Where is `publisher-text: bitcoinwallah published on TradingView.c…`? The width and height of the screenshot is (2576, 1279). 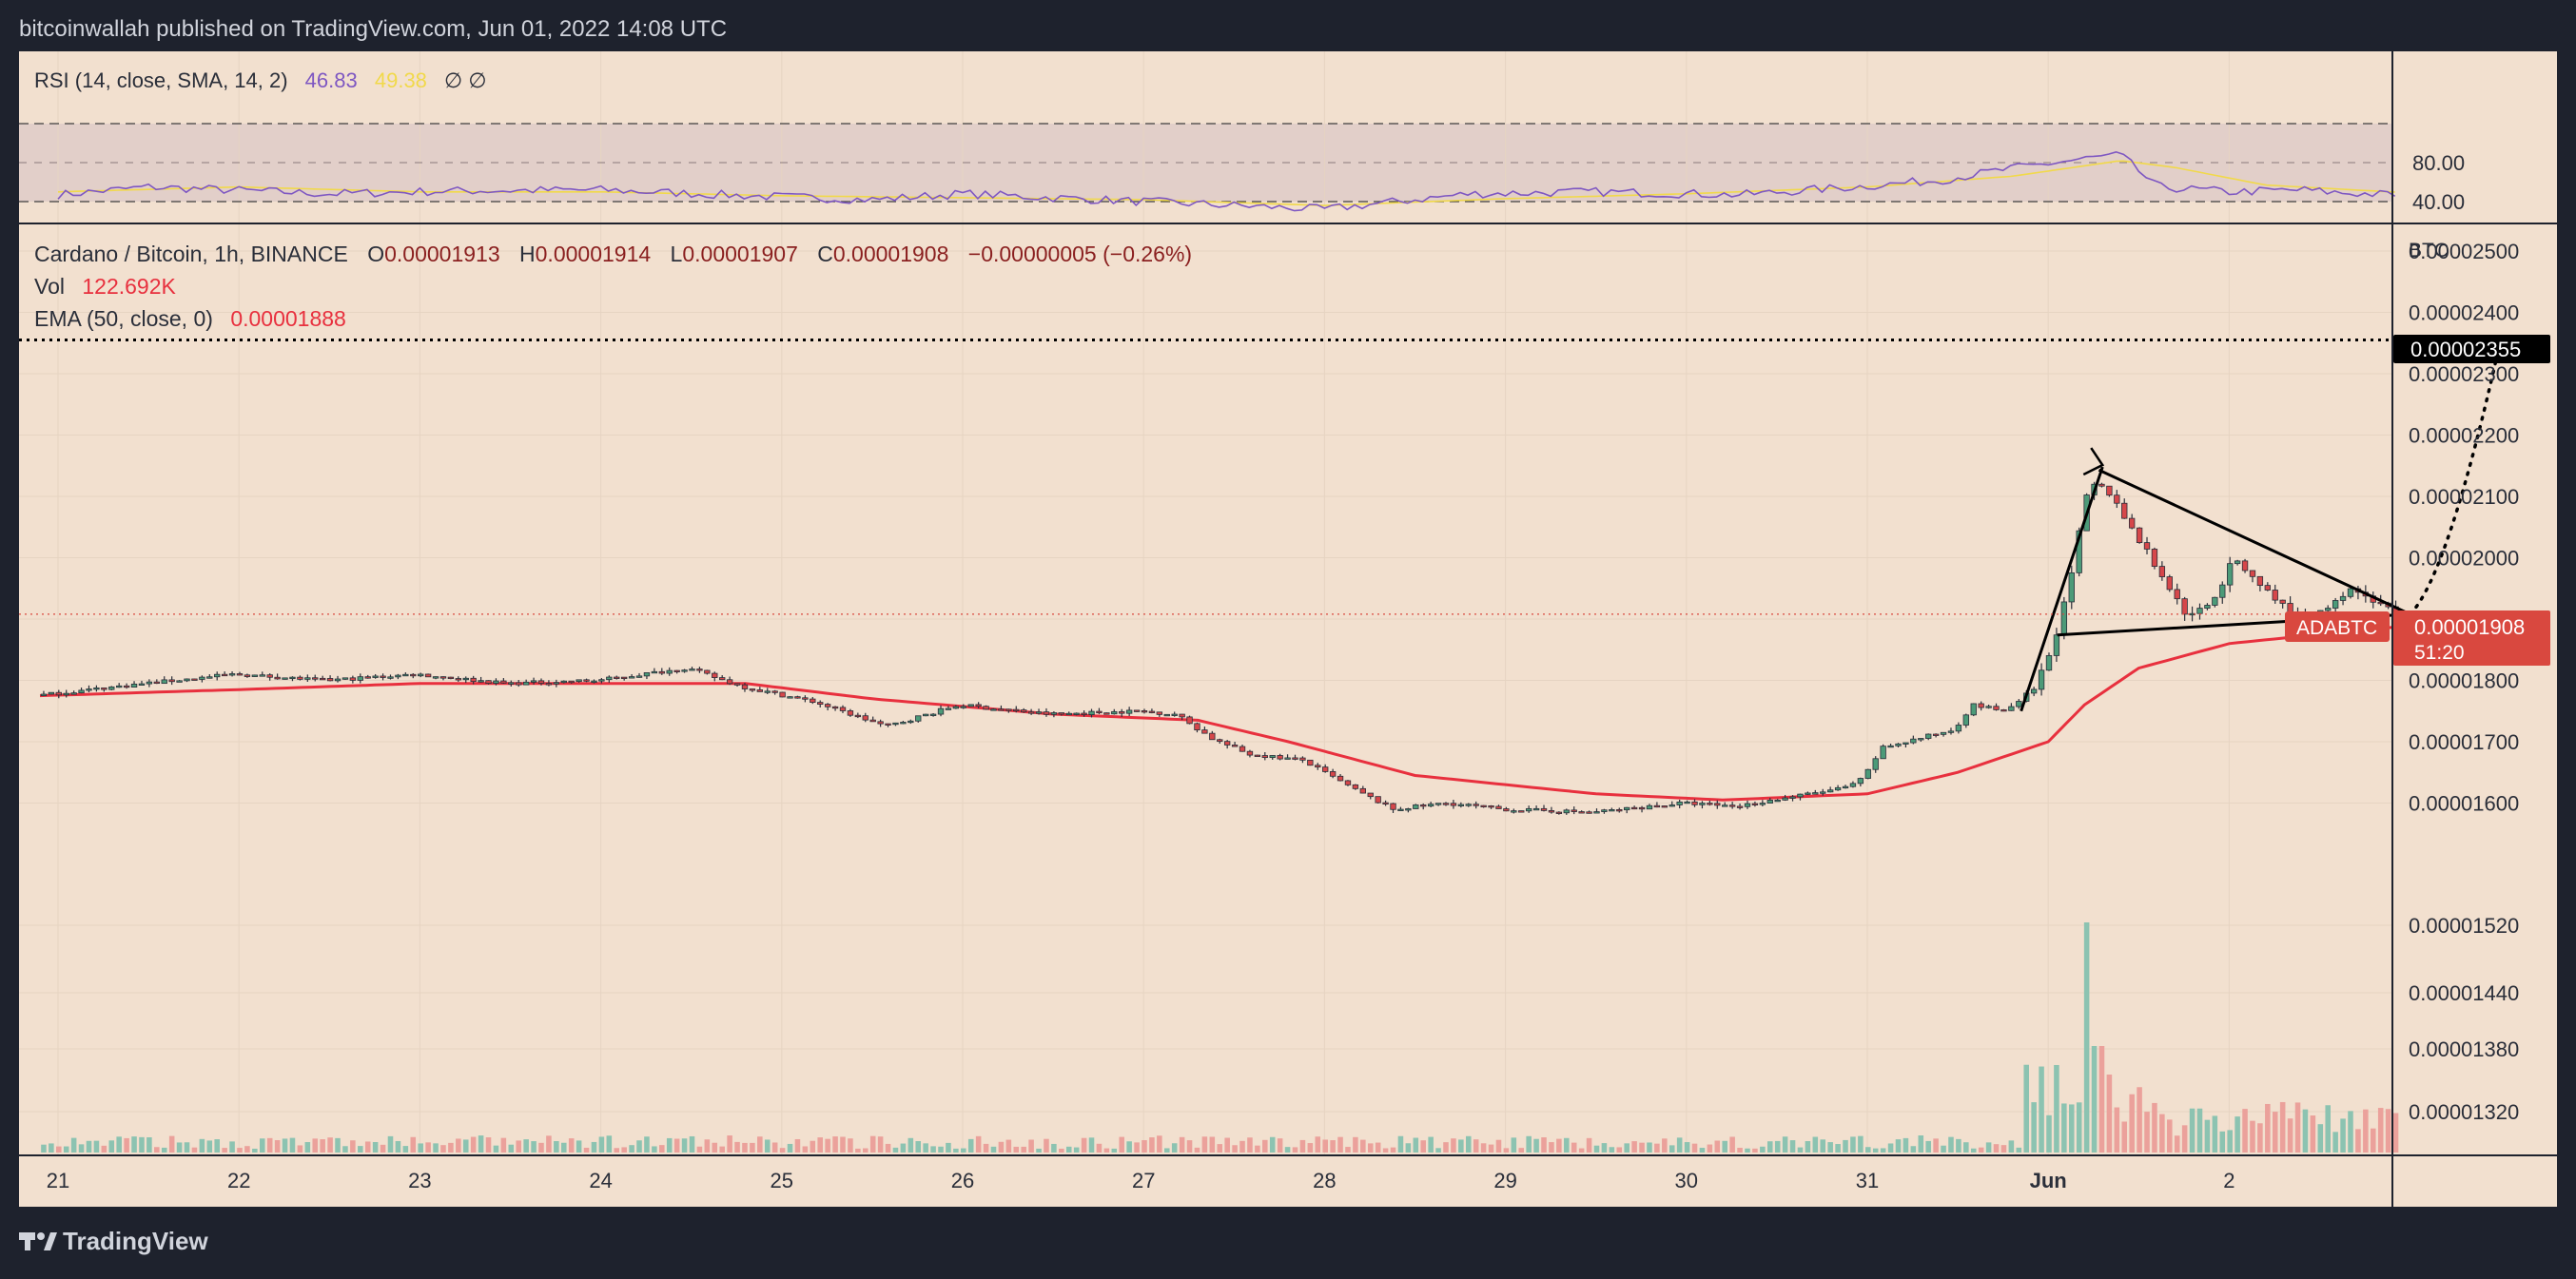 publisher-text: bitcoinwallah published on TradingView.c… is located at coordinates (373, 29).